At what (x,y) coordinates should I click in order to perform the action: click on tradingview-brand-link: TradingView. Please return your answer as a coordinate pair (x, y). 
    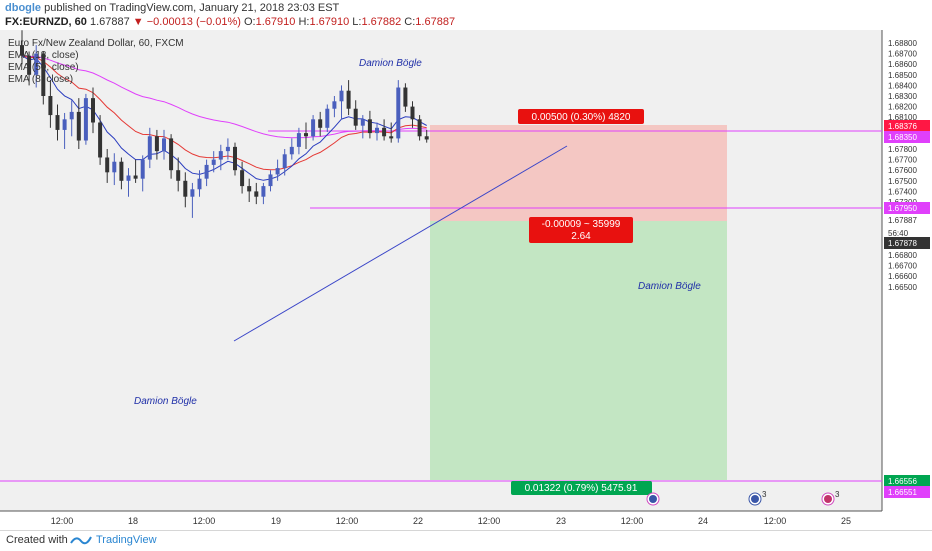
    Looking at the image, I should click on (126, 540).